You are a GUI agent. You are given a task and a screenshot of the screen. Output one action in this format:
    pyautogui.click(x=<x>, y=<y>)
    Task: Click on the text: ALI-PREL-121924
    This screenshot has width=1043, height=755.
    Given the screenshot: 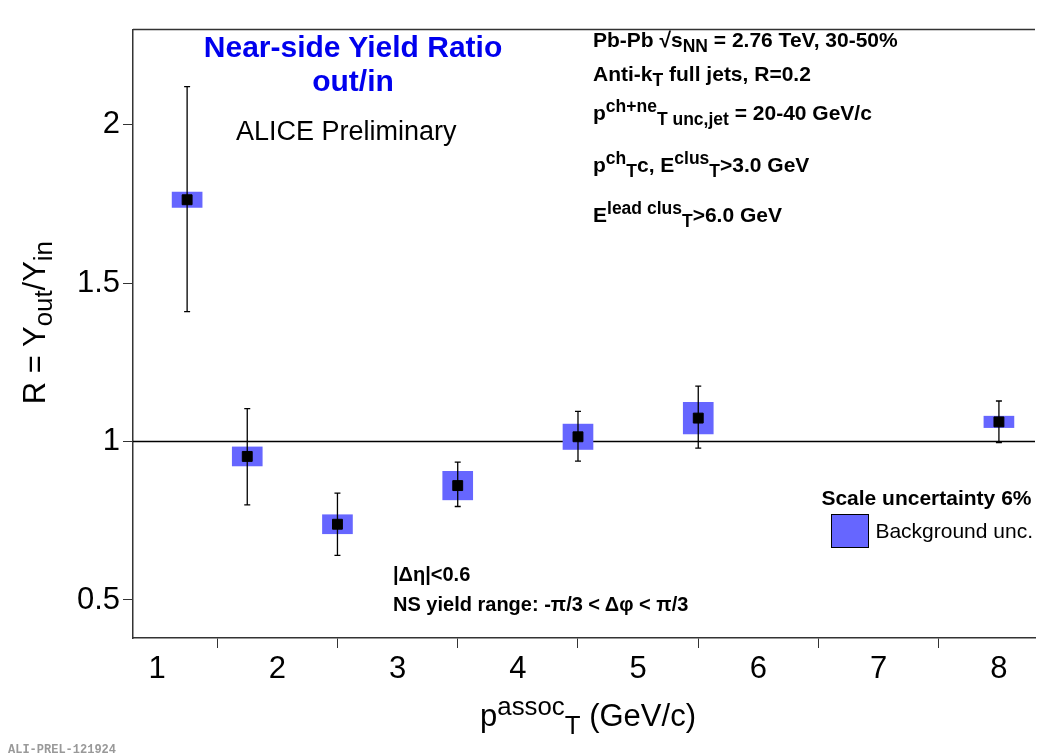 What is the action you would take?
    pyautogui.click(x=62, y=749)
    